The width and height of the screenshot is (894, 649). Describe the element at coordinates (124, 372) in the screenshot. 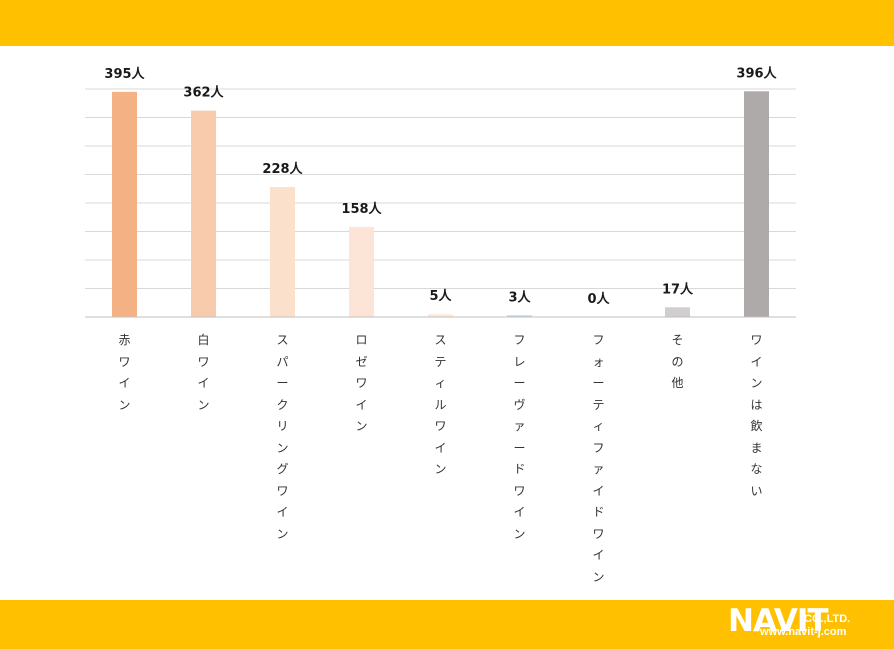

I see `category-label: 赤ワイン` at that location.